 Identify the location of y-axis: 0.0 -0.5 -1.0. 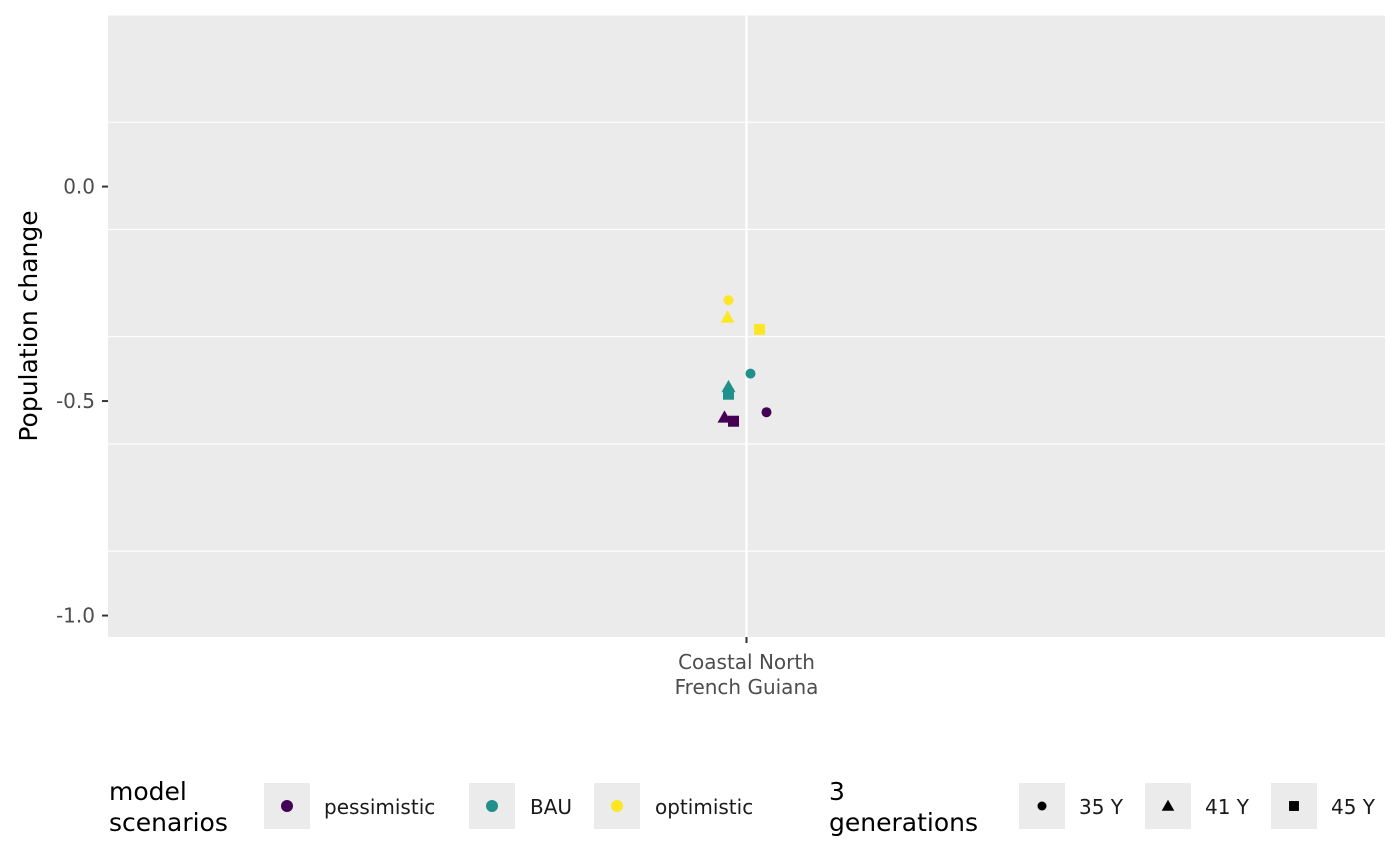
(82, 401).